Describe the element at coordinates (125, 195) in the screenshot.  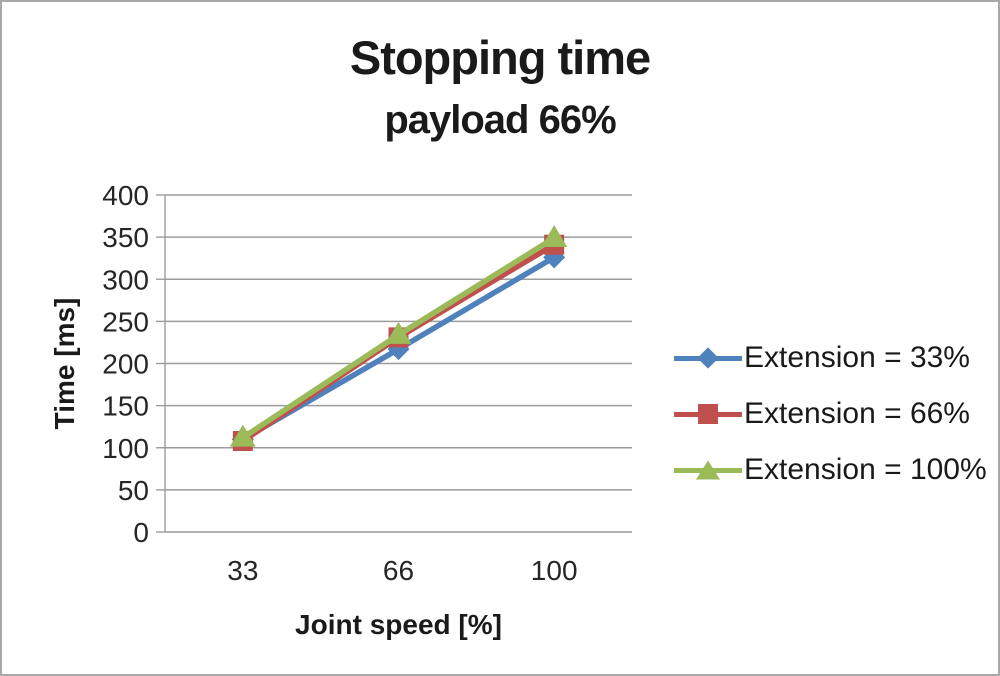
I see `y-tick-label: 400` at that location.